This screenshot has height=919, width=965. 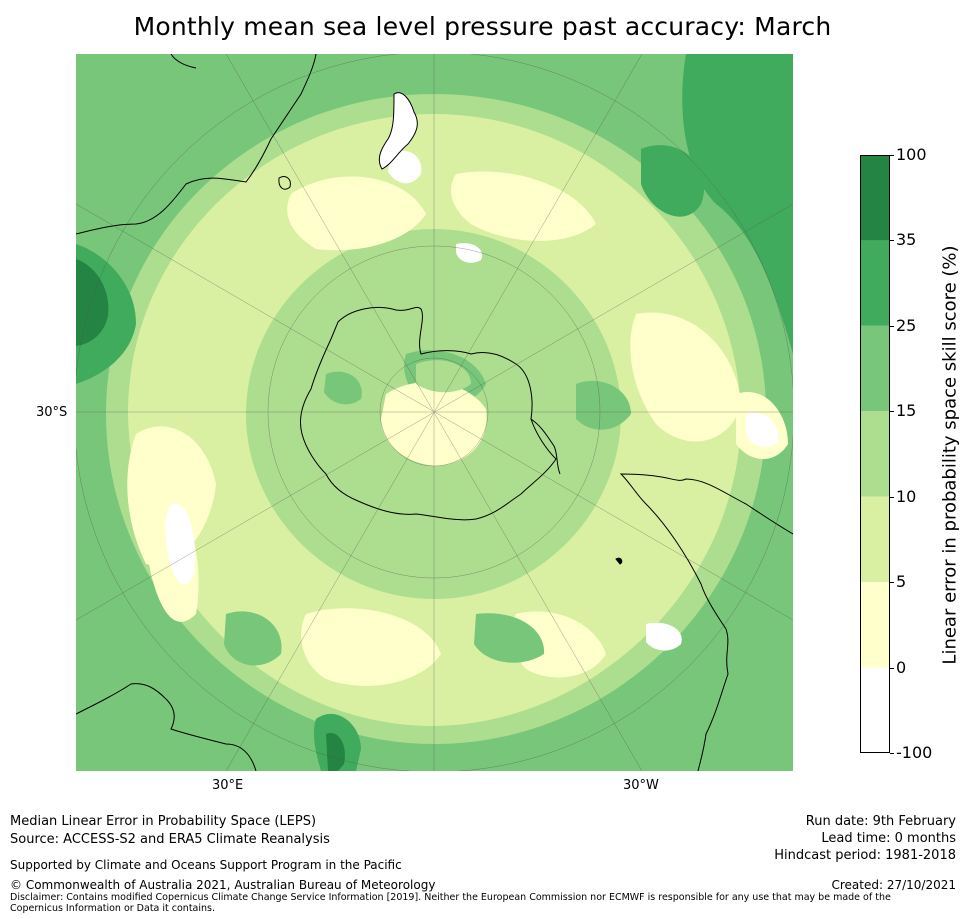 I want to click on skill-region-corner-w2, so click(x=92, y=302).